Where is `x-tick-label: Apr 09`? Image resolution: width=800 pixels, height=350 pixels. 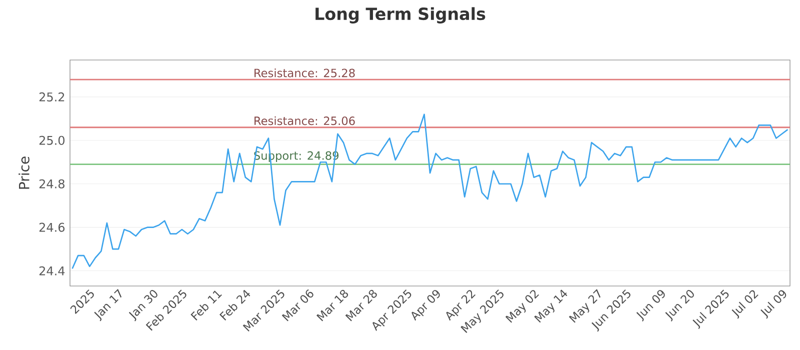 x-tick-label: Apr 09 is located at coordinates (426, 305).